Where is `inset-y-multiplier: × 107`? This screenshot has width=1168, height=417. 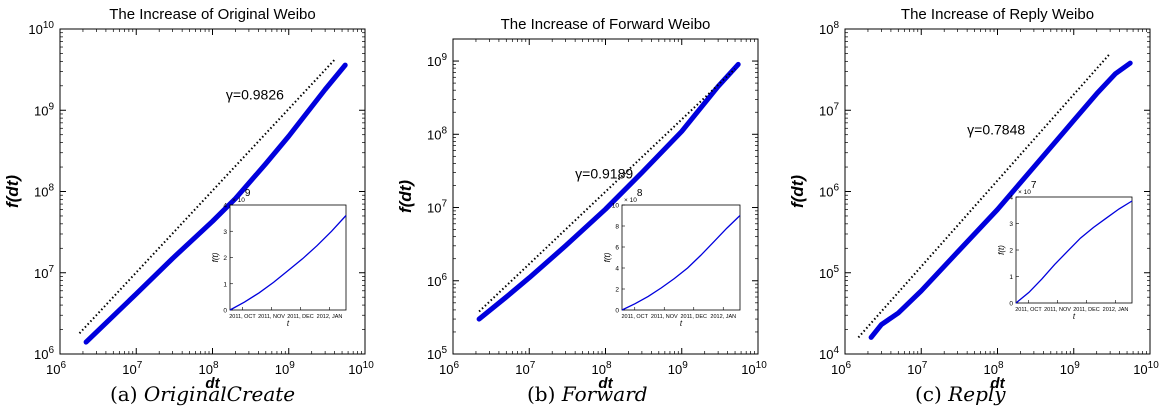
inset-y-multiplier: × 107 is located at coordinates (1027, 188).